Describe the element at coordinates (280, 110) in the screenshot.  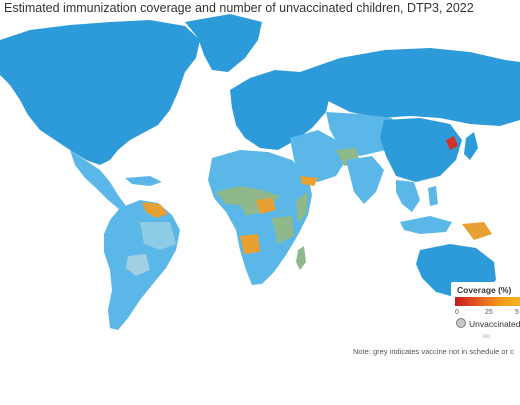
I see `region-europe` at that location.